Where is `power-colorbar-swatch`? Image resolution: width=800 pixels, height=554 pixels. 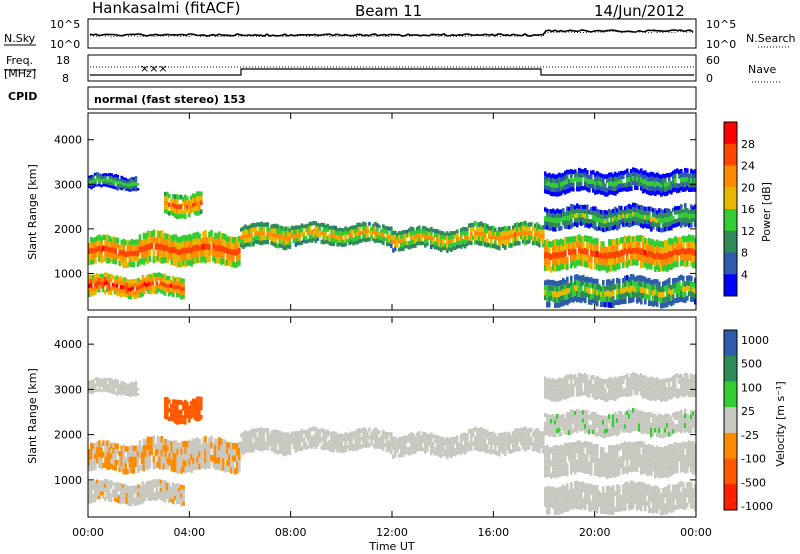 power-colorbar-swatch is located at coordinates (730, 154).